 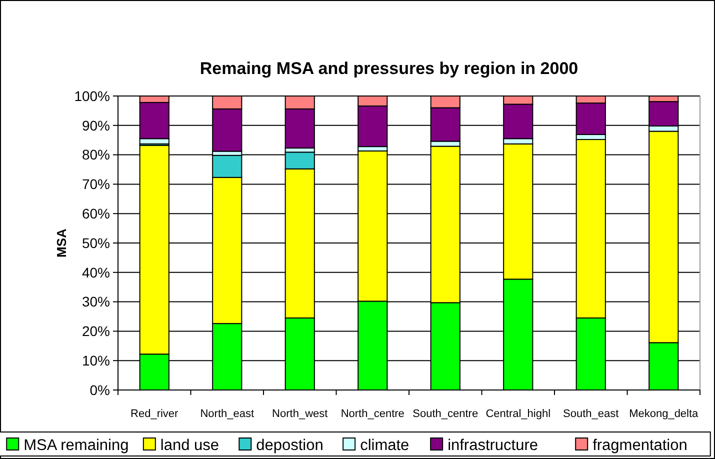 I want to click on y-tick-label: 100%, so click(x=92, y=96).